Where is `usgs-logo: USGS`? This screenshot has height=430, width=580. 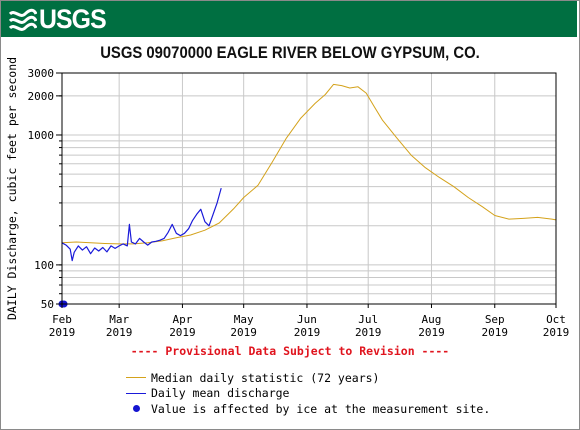 usgs-logo: USGS is located at coordinates (60, 19).